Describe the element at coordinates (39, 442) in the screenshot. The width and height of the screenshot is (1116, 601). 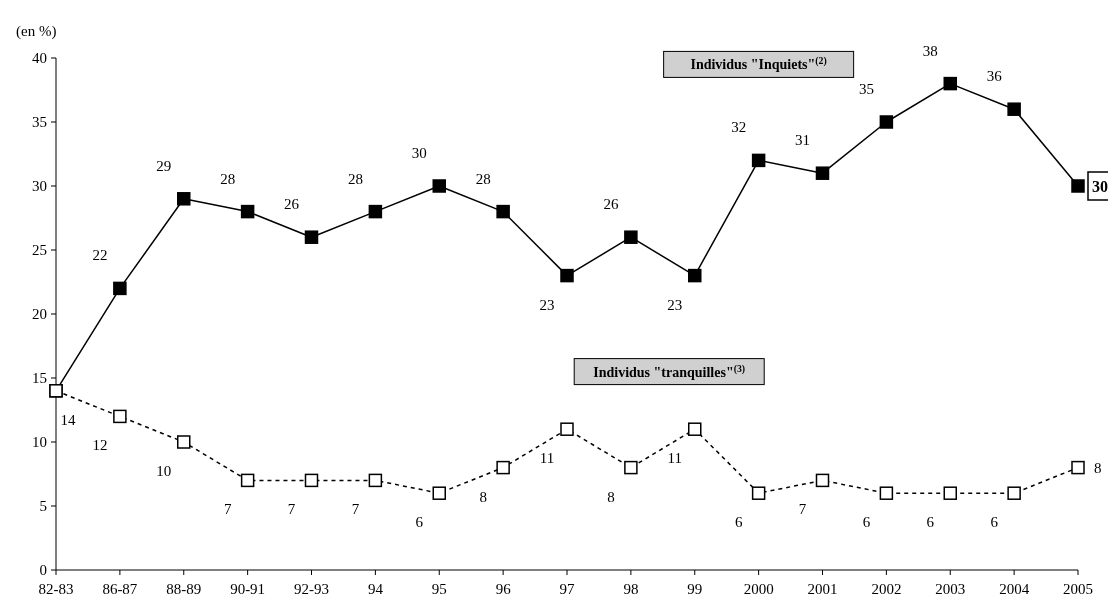
I see `y-tick-label: 10` at that location.